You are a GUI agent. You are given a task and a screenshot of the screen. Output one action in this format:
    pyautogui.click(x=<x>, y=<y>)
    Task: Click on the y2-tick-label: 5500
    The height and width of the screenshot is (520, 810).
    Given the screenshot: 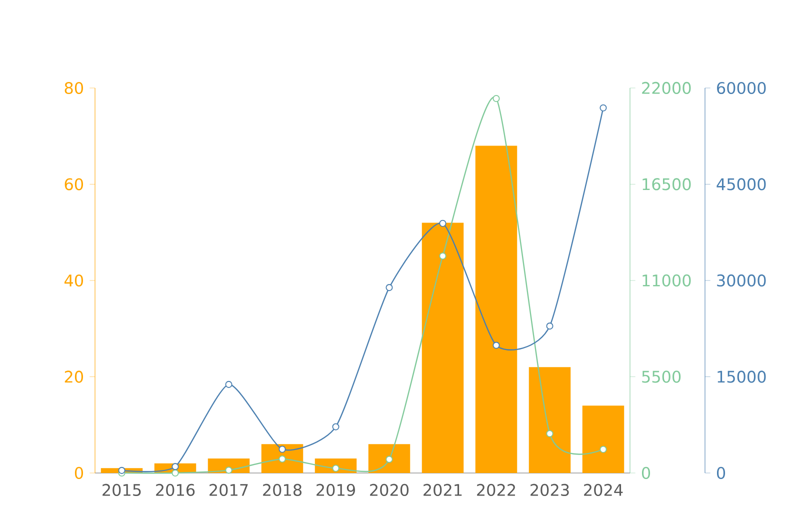 What is the action you would take?
    pyautogui.click(x=661, y=376)
    